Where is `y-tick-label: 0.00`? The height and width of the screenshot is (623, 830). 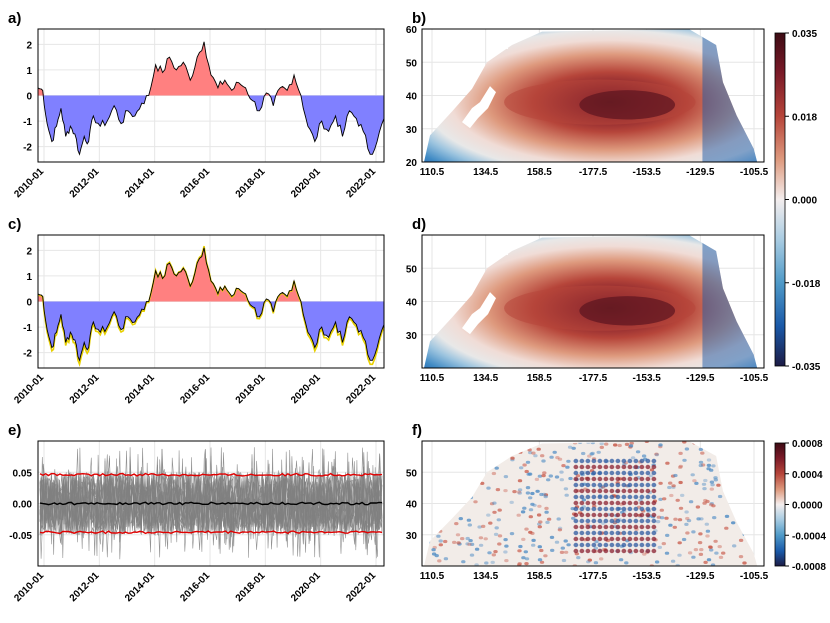
y-tick-label: 0.00 is located at coordinates (23, 505).